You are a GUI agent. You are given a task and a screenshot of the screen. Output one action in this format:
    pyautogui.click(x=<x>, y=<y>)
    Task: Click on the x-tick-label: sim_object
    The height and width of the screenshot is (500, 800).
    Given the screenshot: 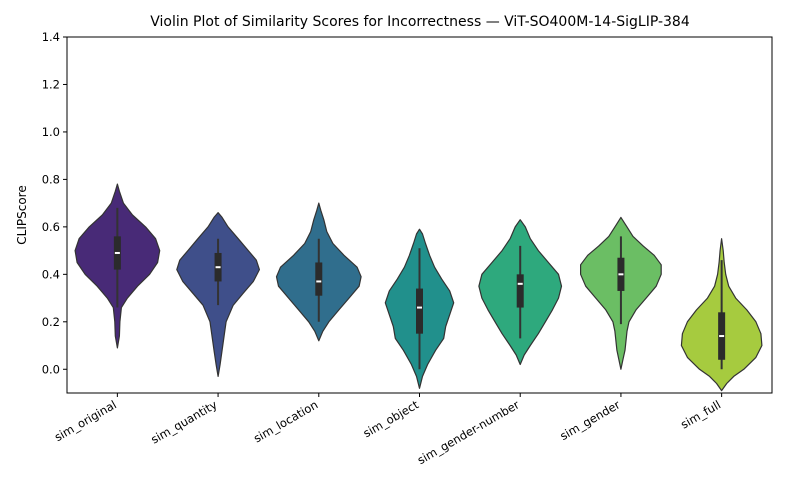 What is the action you would take?
    pyautogui.click(x=391, y=418)
    